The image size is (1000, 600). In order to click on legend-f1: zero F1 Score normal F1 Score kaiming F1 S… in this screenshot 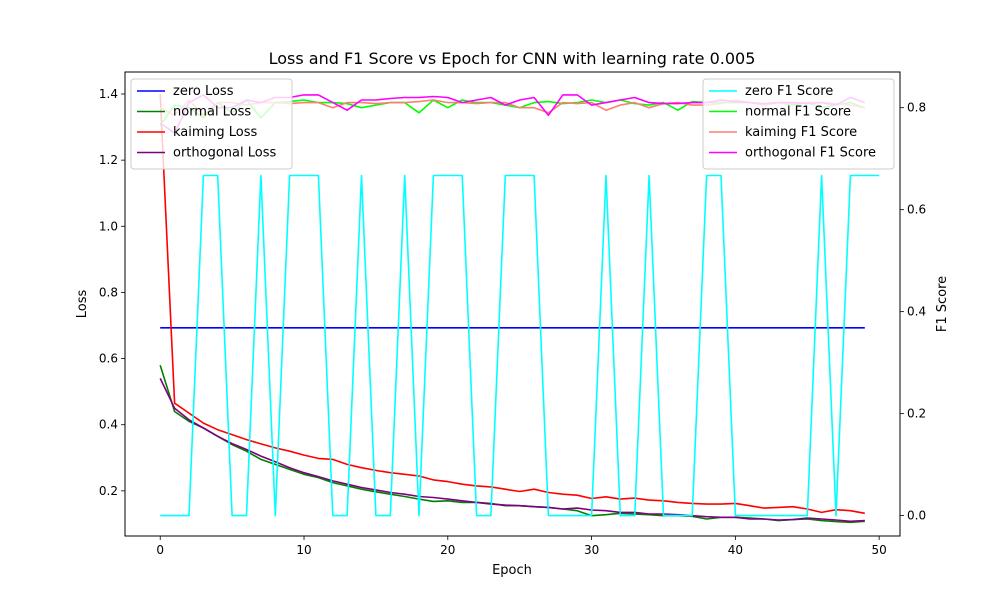, I will do `click(798, 124)`.